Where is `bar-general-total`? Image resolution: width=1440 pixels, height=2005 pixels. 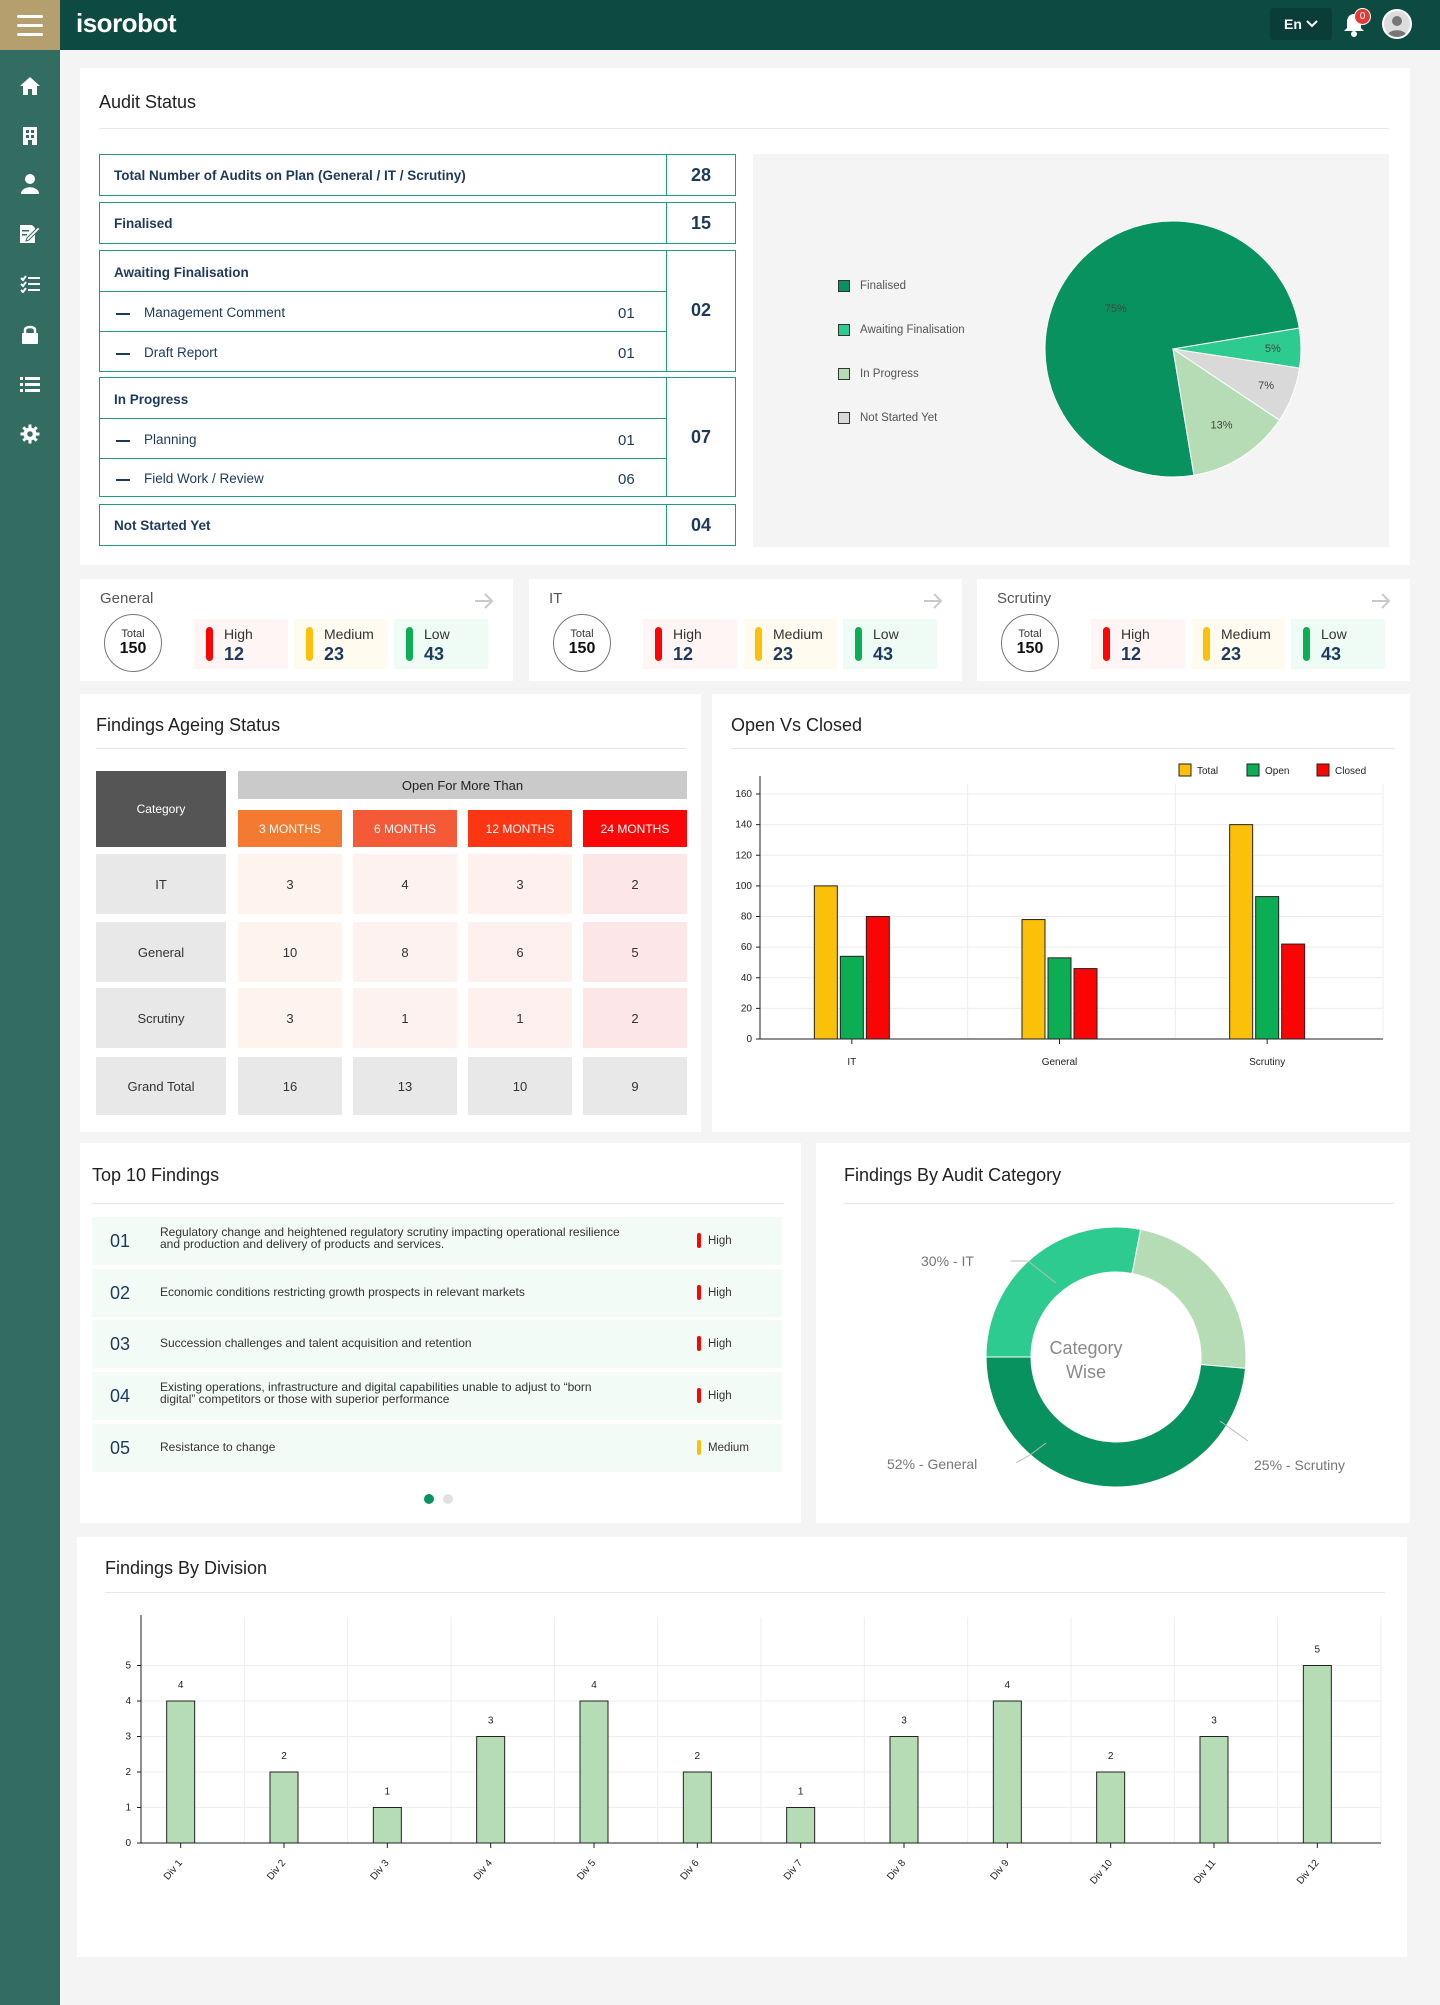
bar-general-total is located at coordinates (1033, 979).